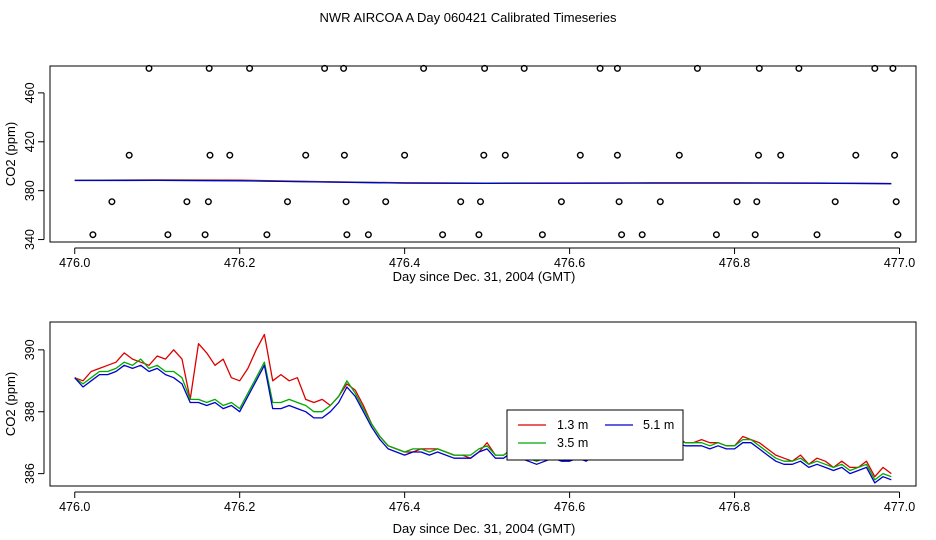 This screenshot has height=540, width=936. Describe the element at coordinates (734, 507) in the screenshot. I see `bottom-x-tick-label: 476.8` at that location.